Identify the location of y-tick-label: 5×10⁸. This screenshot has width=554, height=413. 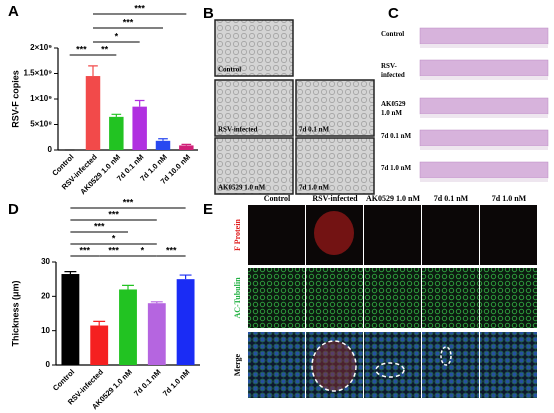
(41, 124).